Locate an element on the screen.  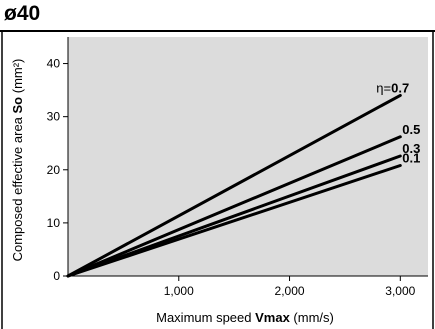
title-rule is located at coordinates (217, 31).